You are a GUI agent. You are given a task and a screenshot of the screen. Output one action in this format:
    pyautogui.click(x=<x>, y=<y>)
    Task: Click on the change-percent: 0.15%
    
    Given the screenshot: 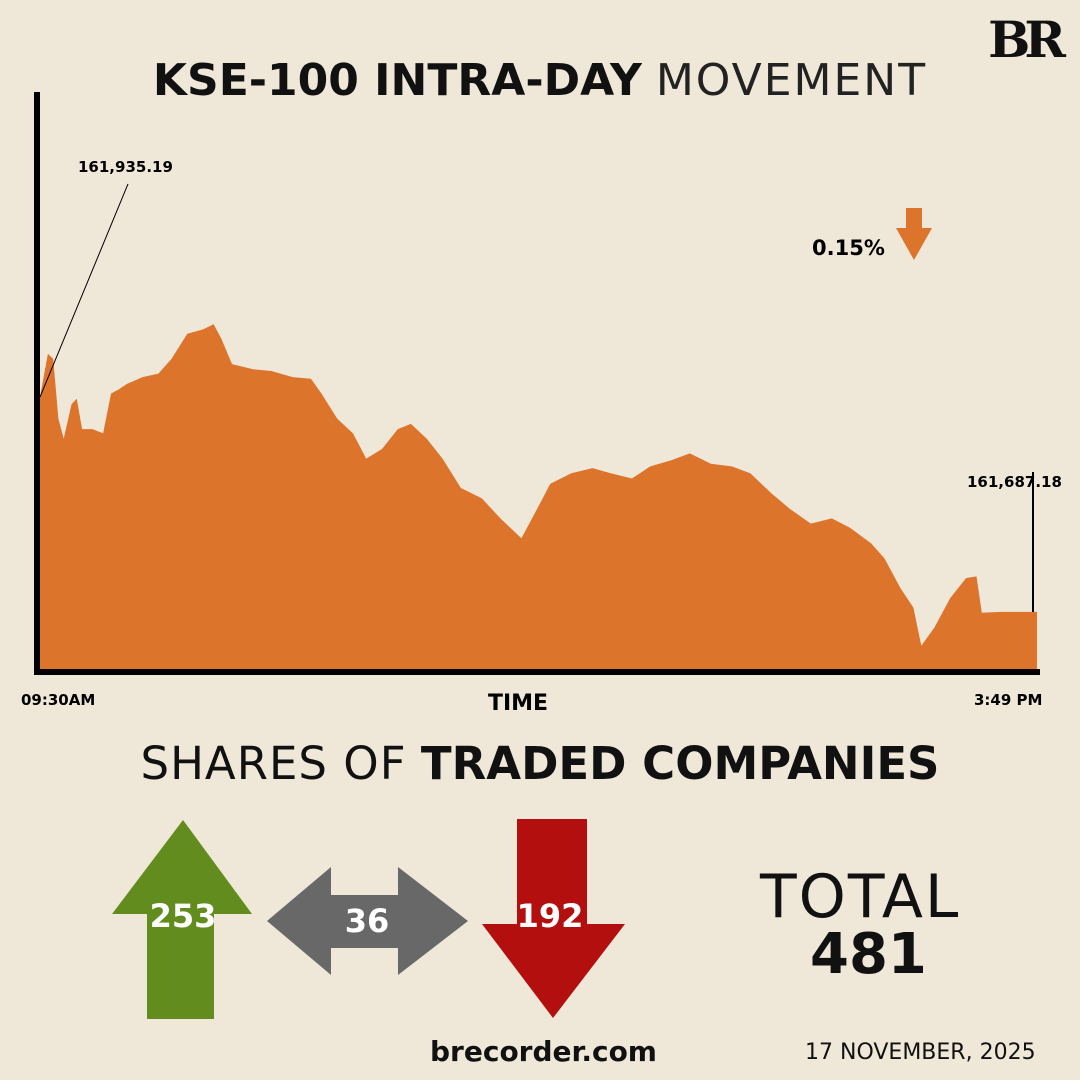 What is the action you would take?
    pyautogui.click(x=848, y=248)
    